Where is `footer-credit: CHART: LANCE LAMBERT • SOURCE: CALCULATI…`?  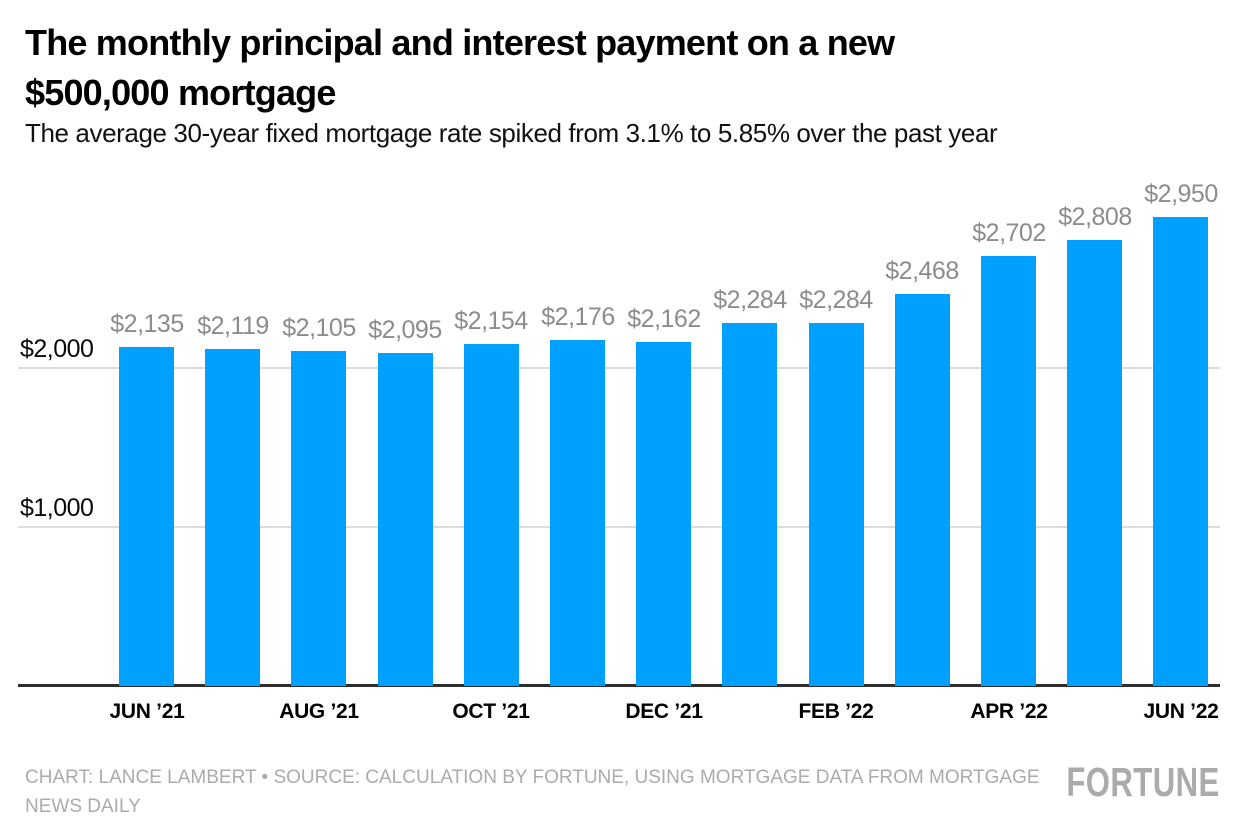
footer-credit: CHART: LANCE LAMBERT • SOURCE: CALCULATI… is located at coordinates (532, 792).